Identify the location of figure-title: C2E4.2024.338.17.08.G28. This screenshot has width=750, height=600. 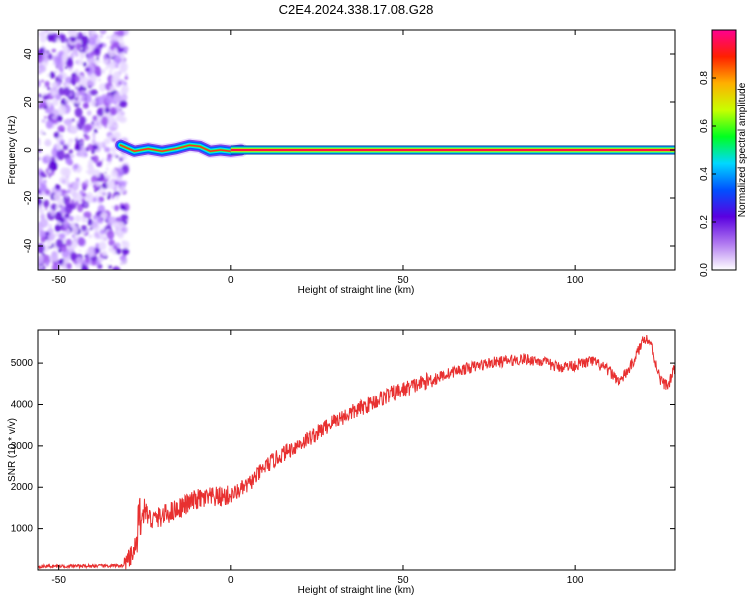
(356, 9).